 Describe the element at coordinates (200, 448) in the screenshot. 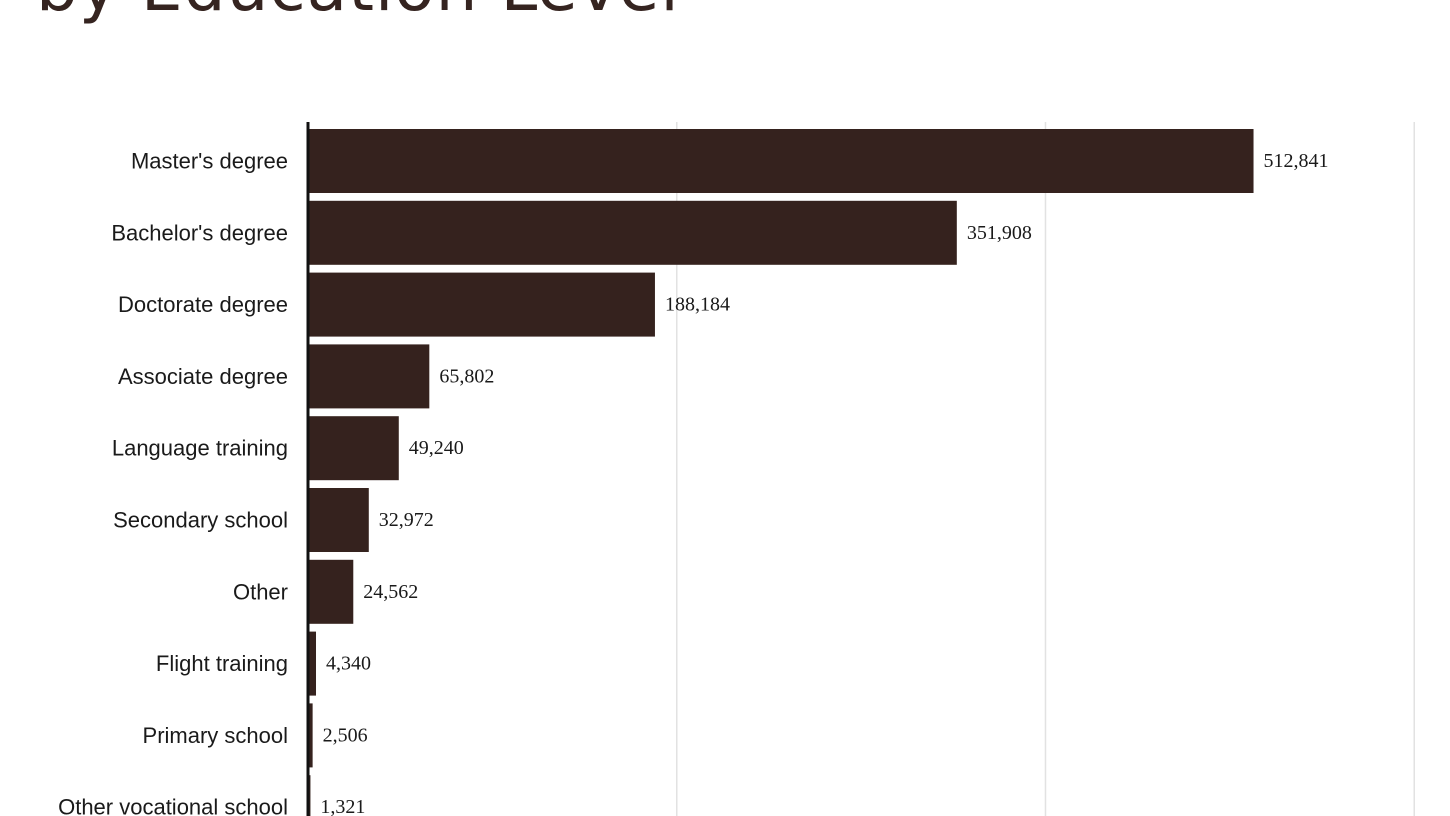

I see `category-label: Language training` at that location.